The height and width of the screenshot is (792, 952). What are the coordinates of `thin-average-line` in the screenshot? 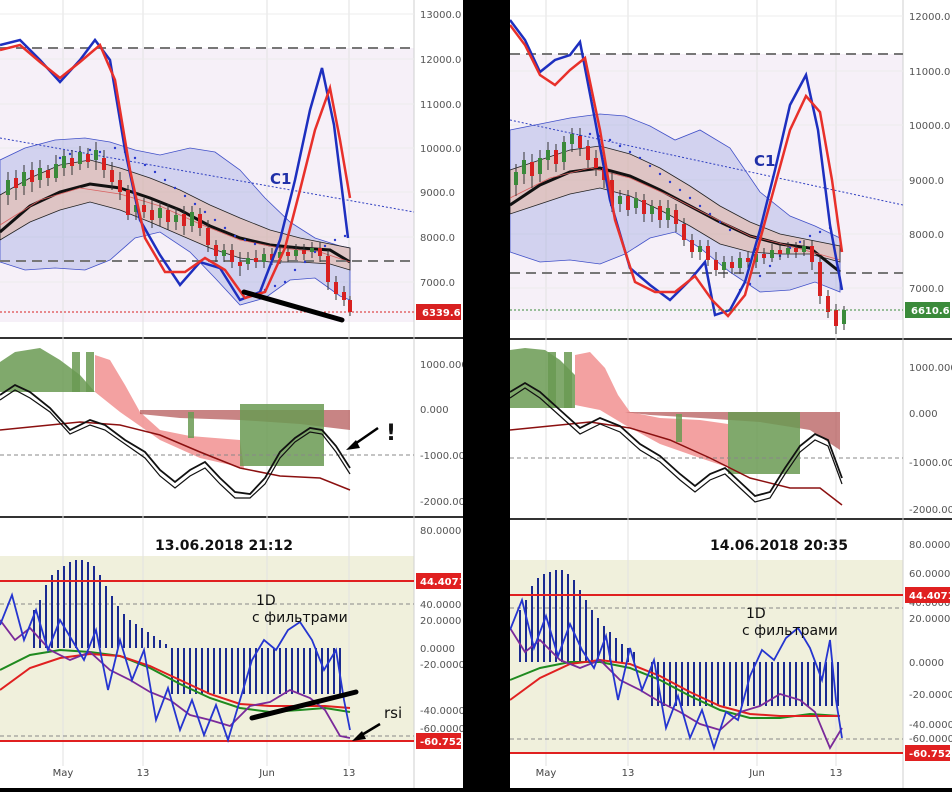 It's located at (675, 214).